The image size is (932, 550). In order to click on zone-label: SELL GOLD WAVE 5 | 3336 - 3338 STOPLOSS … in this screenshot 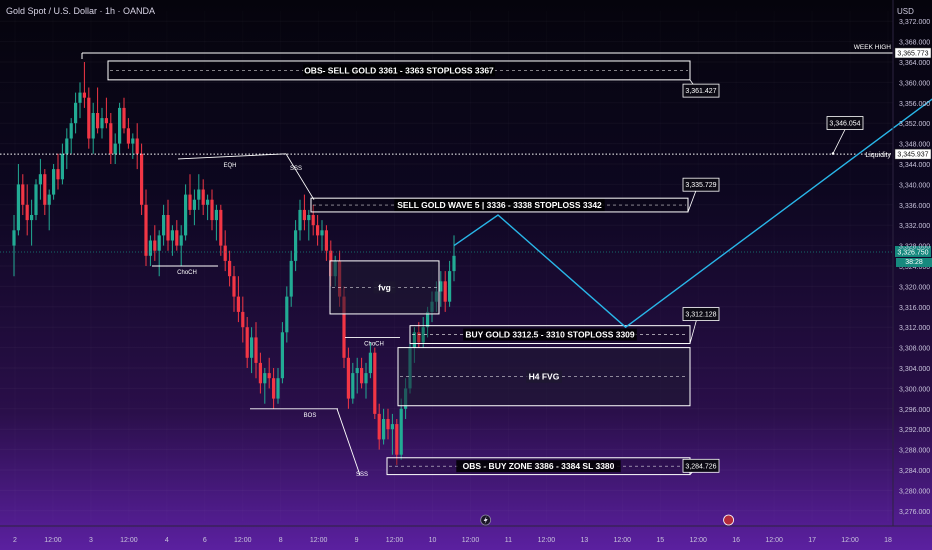, I will do `click(499, 205)`.